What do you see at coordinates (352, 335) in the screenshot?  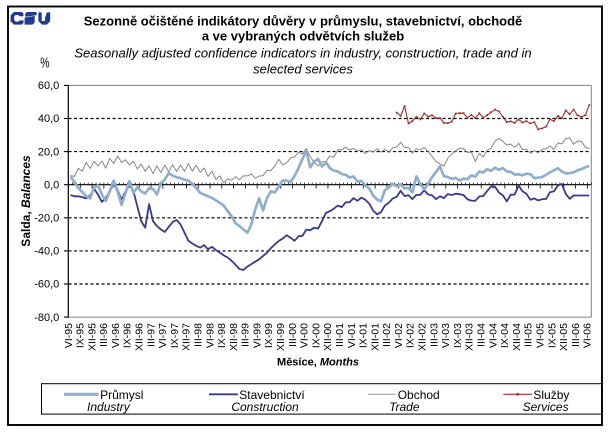 I see `svg-text: VI-01` at bounding box center [352, 335].